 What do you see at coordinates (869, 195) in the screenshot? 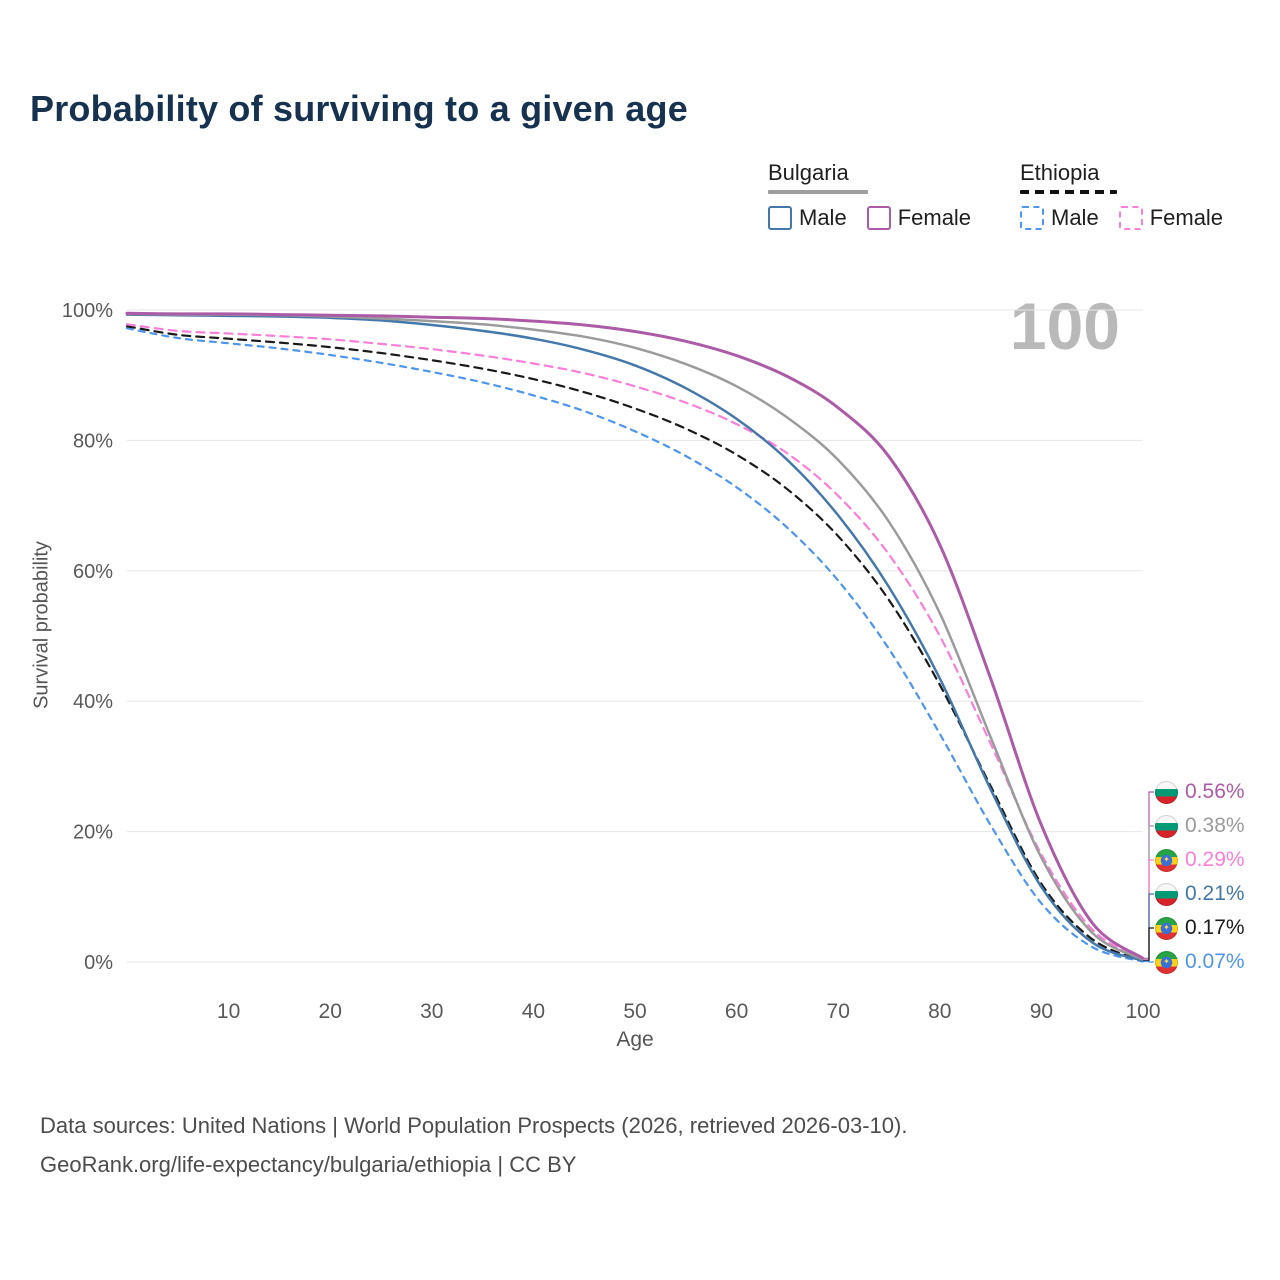
I see `legend-group-bulgaria: Bulgaria Male Female` at bounding box center [869, 195].